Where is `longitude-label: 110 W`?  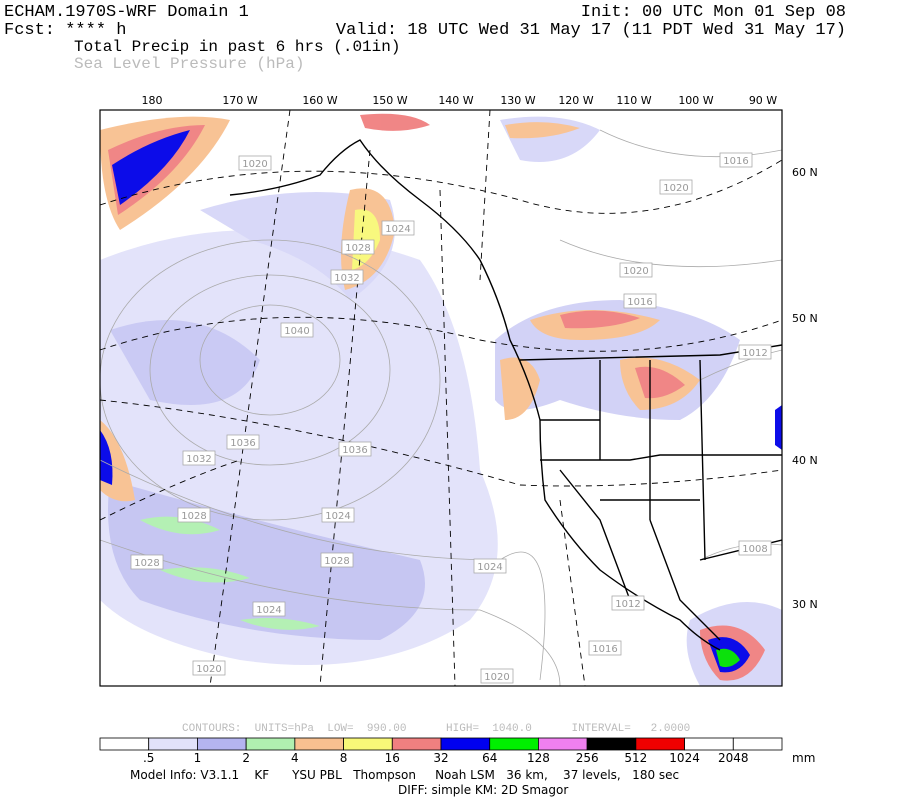
longitude-label: 110 W is located at coordinates (633, 100).